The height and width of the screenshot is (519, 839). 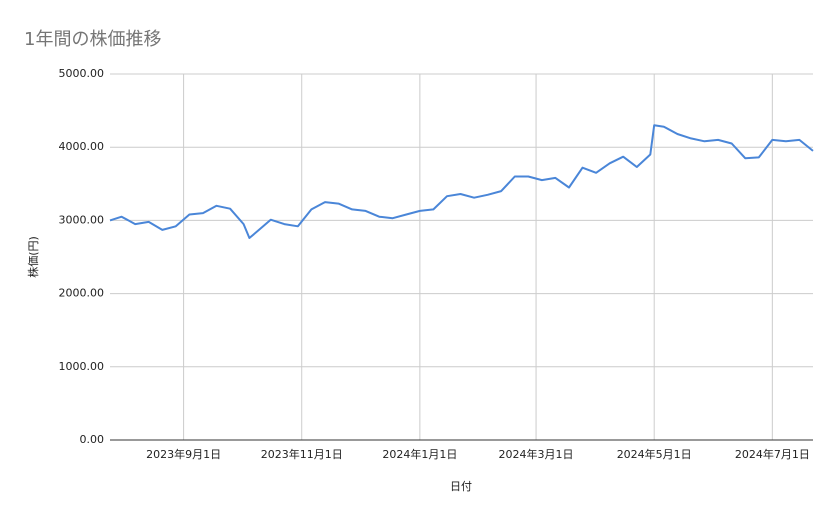 What do you see at coordinates (772, 454) in the screenshot?
I see `x-tick-label: 2024年7月1日` at bounding box center [772, 454].